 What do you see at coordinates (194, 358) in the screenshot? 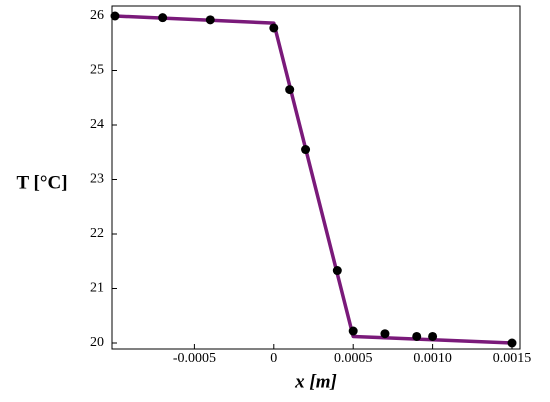
I see `x-tick-label: -0.0005` at bounding box center [194, 358].